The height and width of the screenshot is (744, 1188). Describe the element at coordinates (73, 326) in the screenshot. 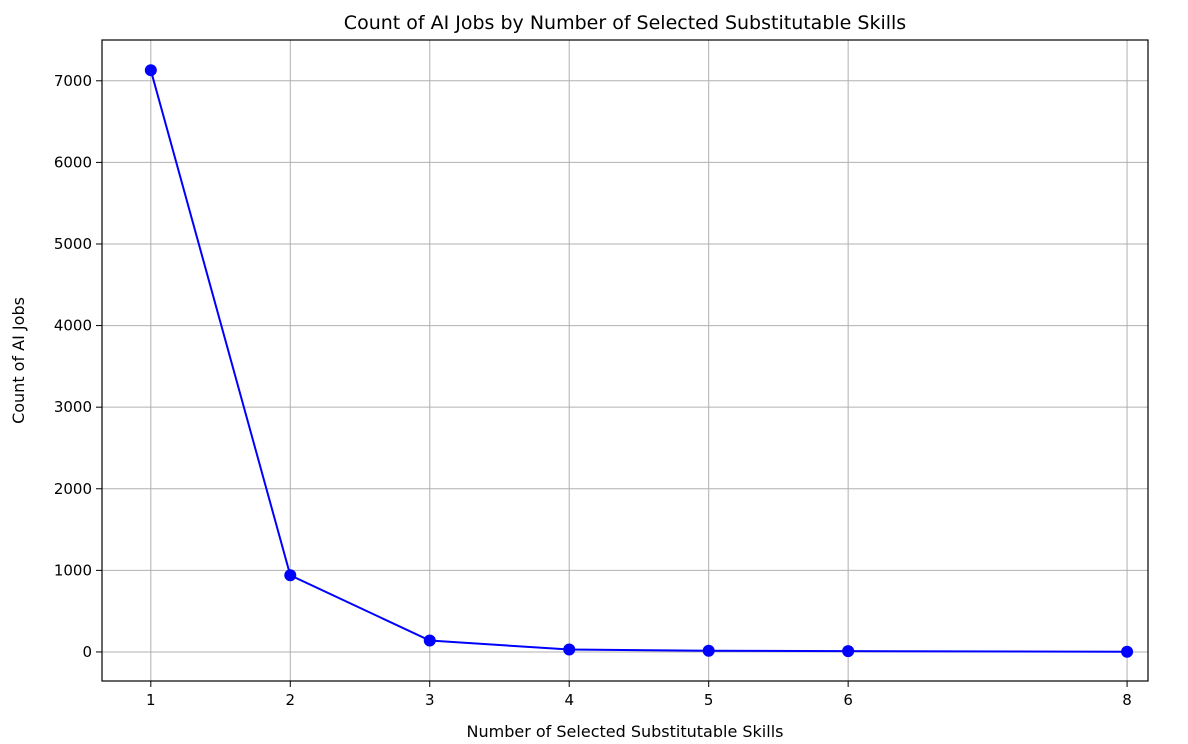

I see `y-tick-label: 4000` at that location.